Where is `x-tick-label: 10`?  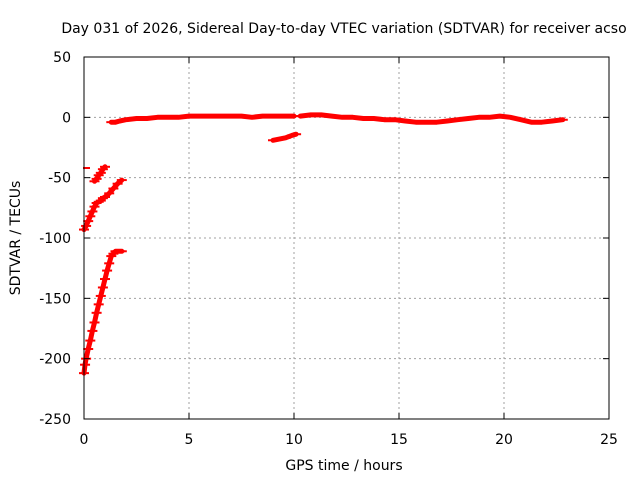 x-tick-label: 10 is located at coordinates (294, 440).